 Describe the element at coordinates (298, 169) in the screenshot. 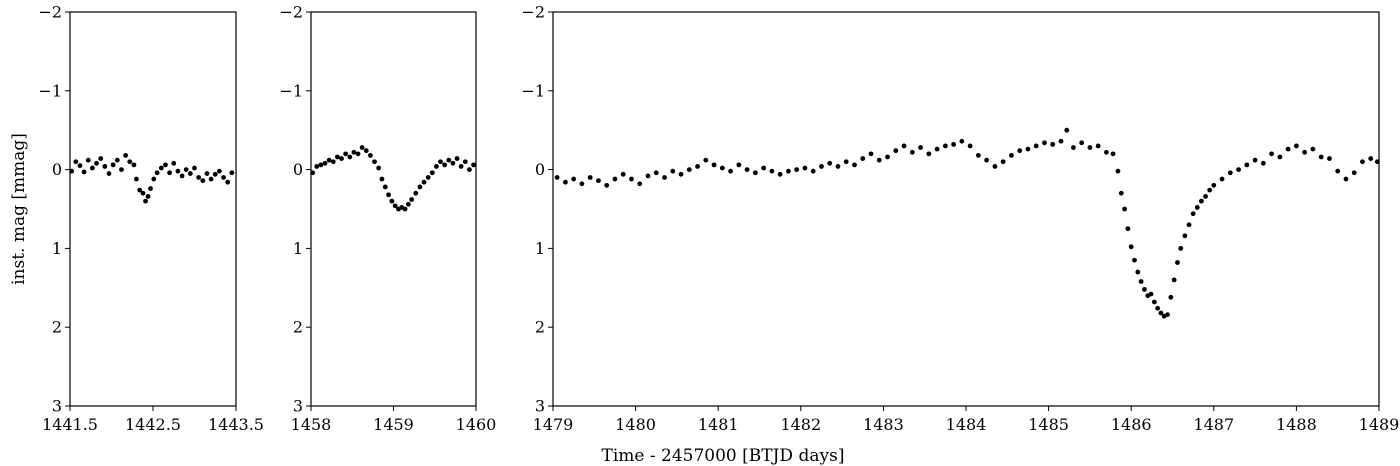

I see `y-tick-label: 0` at that location.